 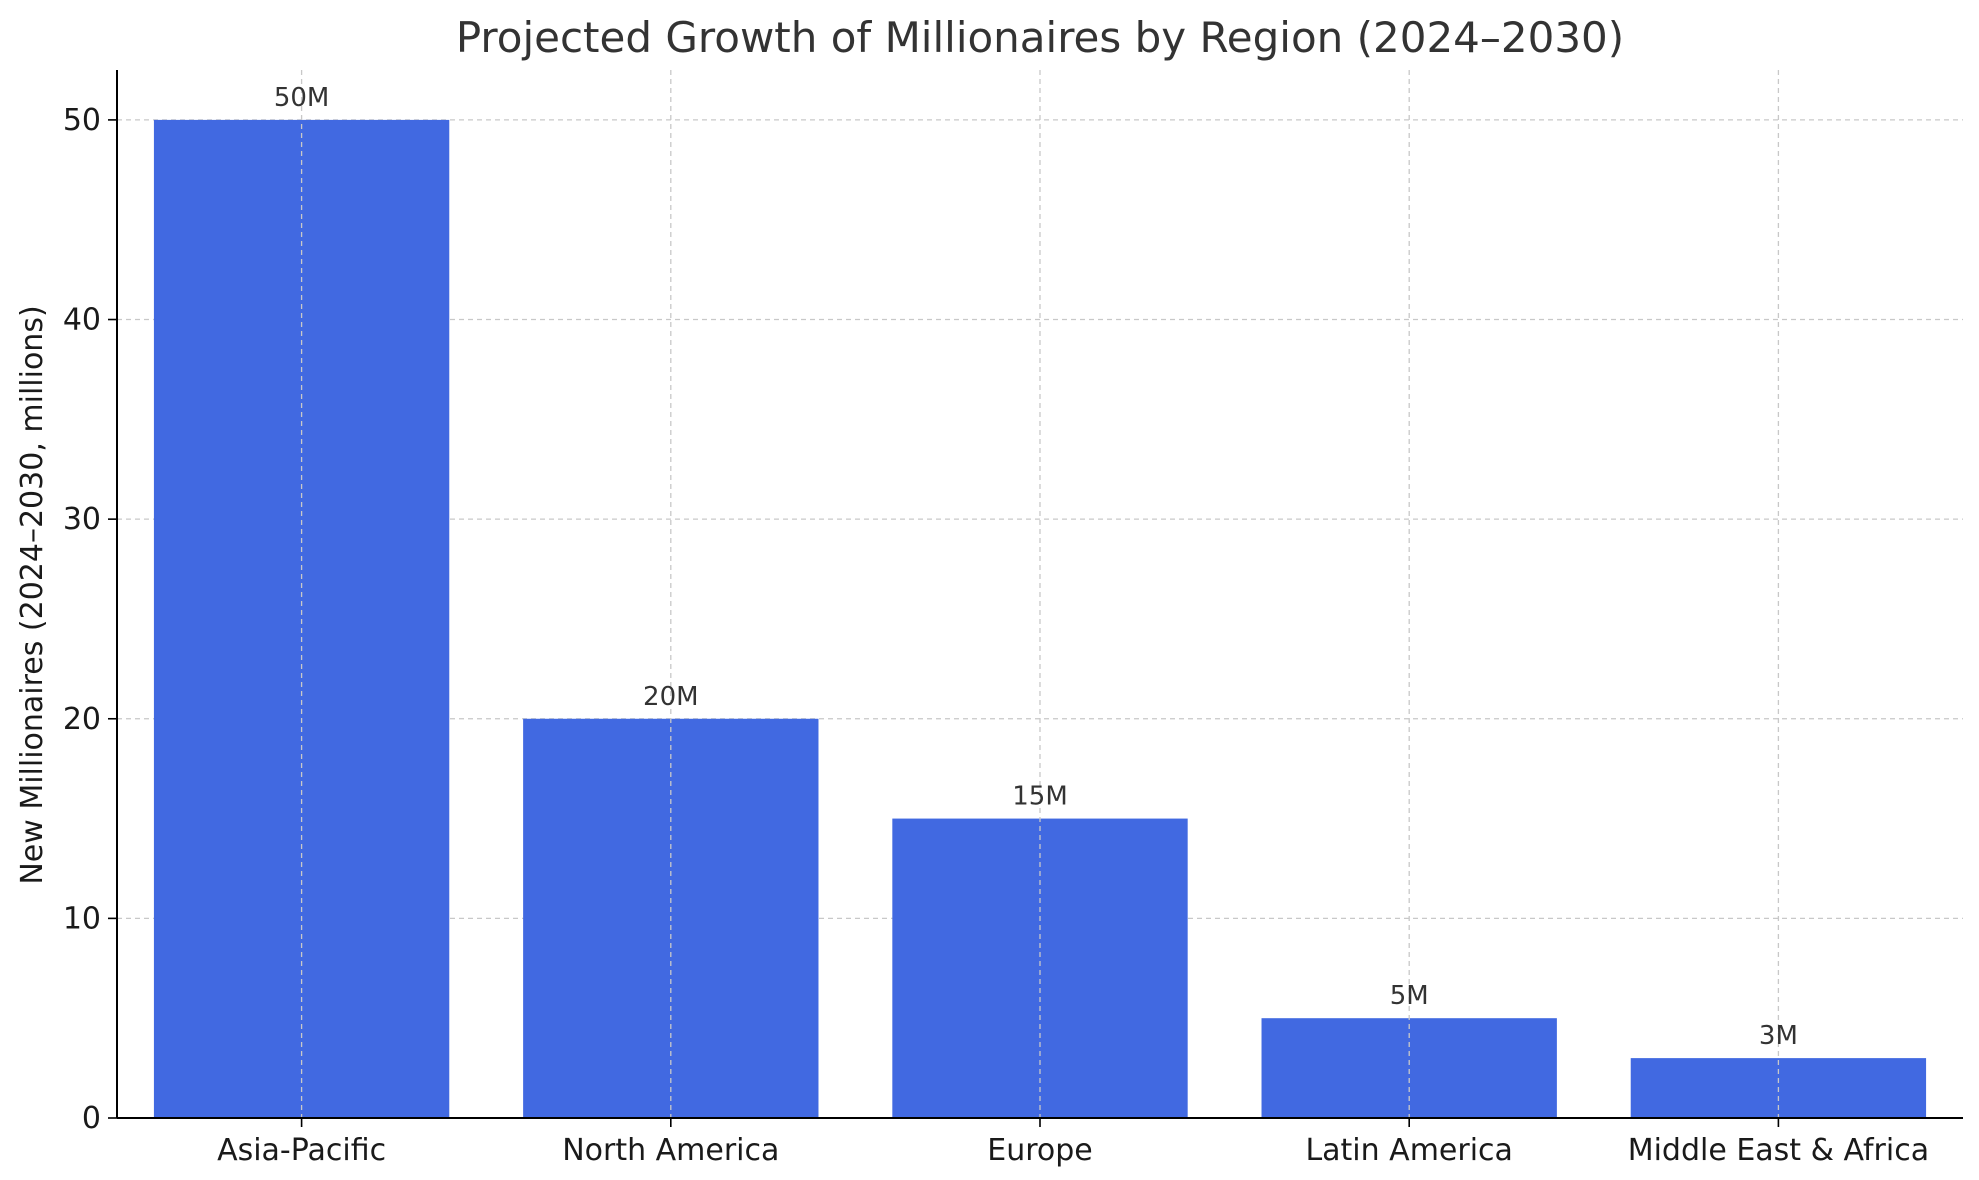 What do you see at coordinates (91, 1118) in the screenshot?
I see `y-tick-label: 0` at bounding box center [91, 1118].